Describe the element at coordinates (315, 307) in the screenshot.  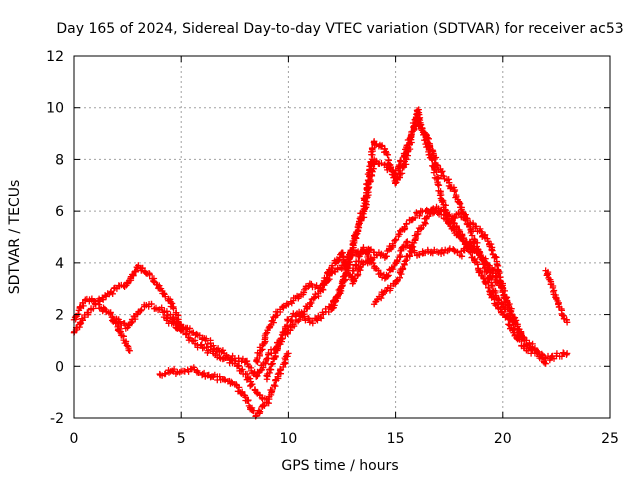
I see `series-track-f` at that location.